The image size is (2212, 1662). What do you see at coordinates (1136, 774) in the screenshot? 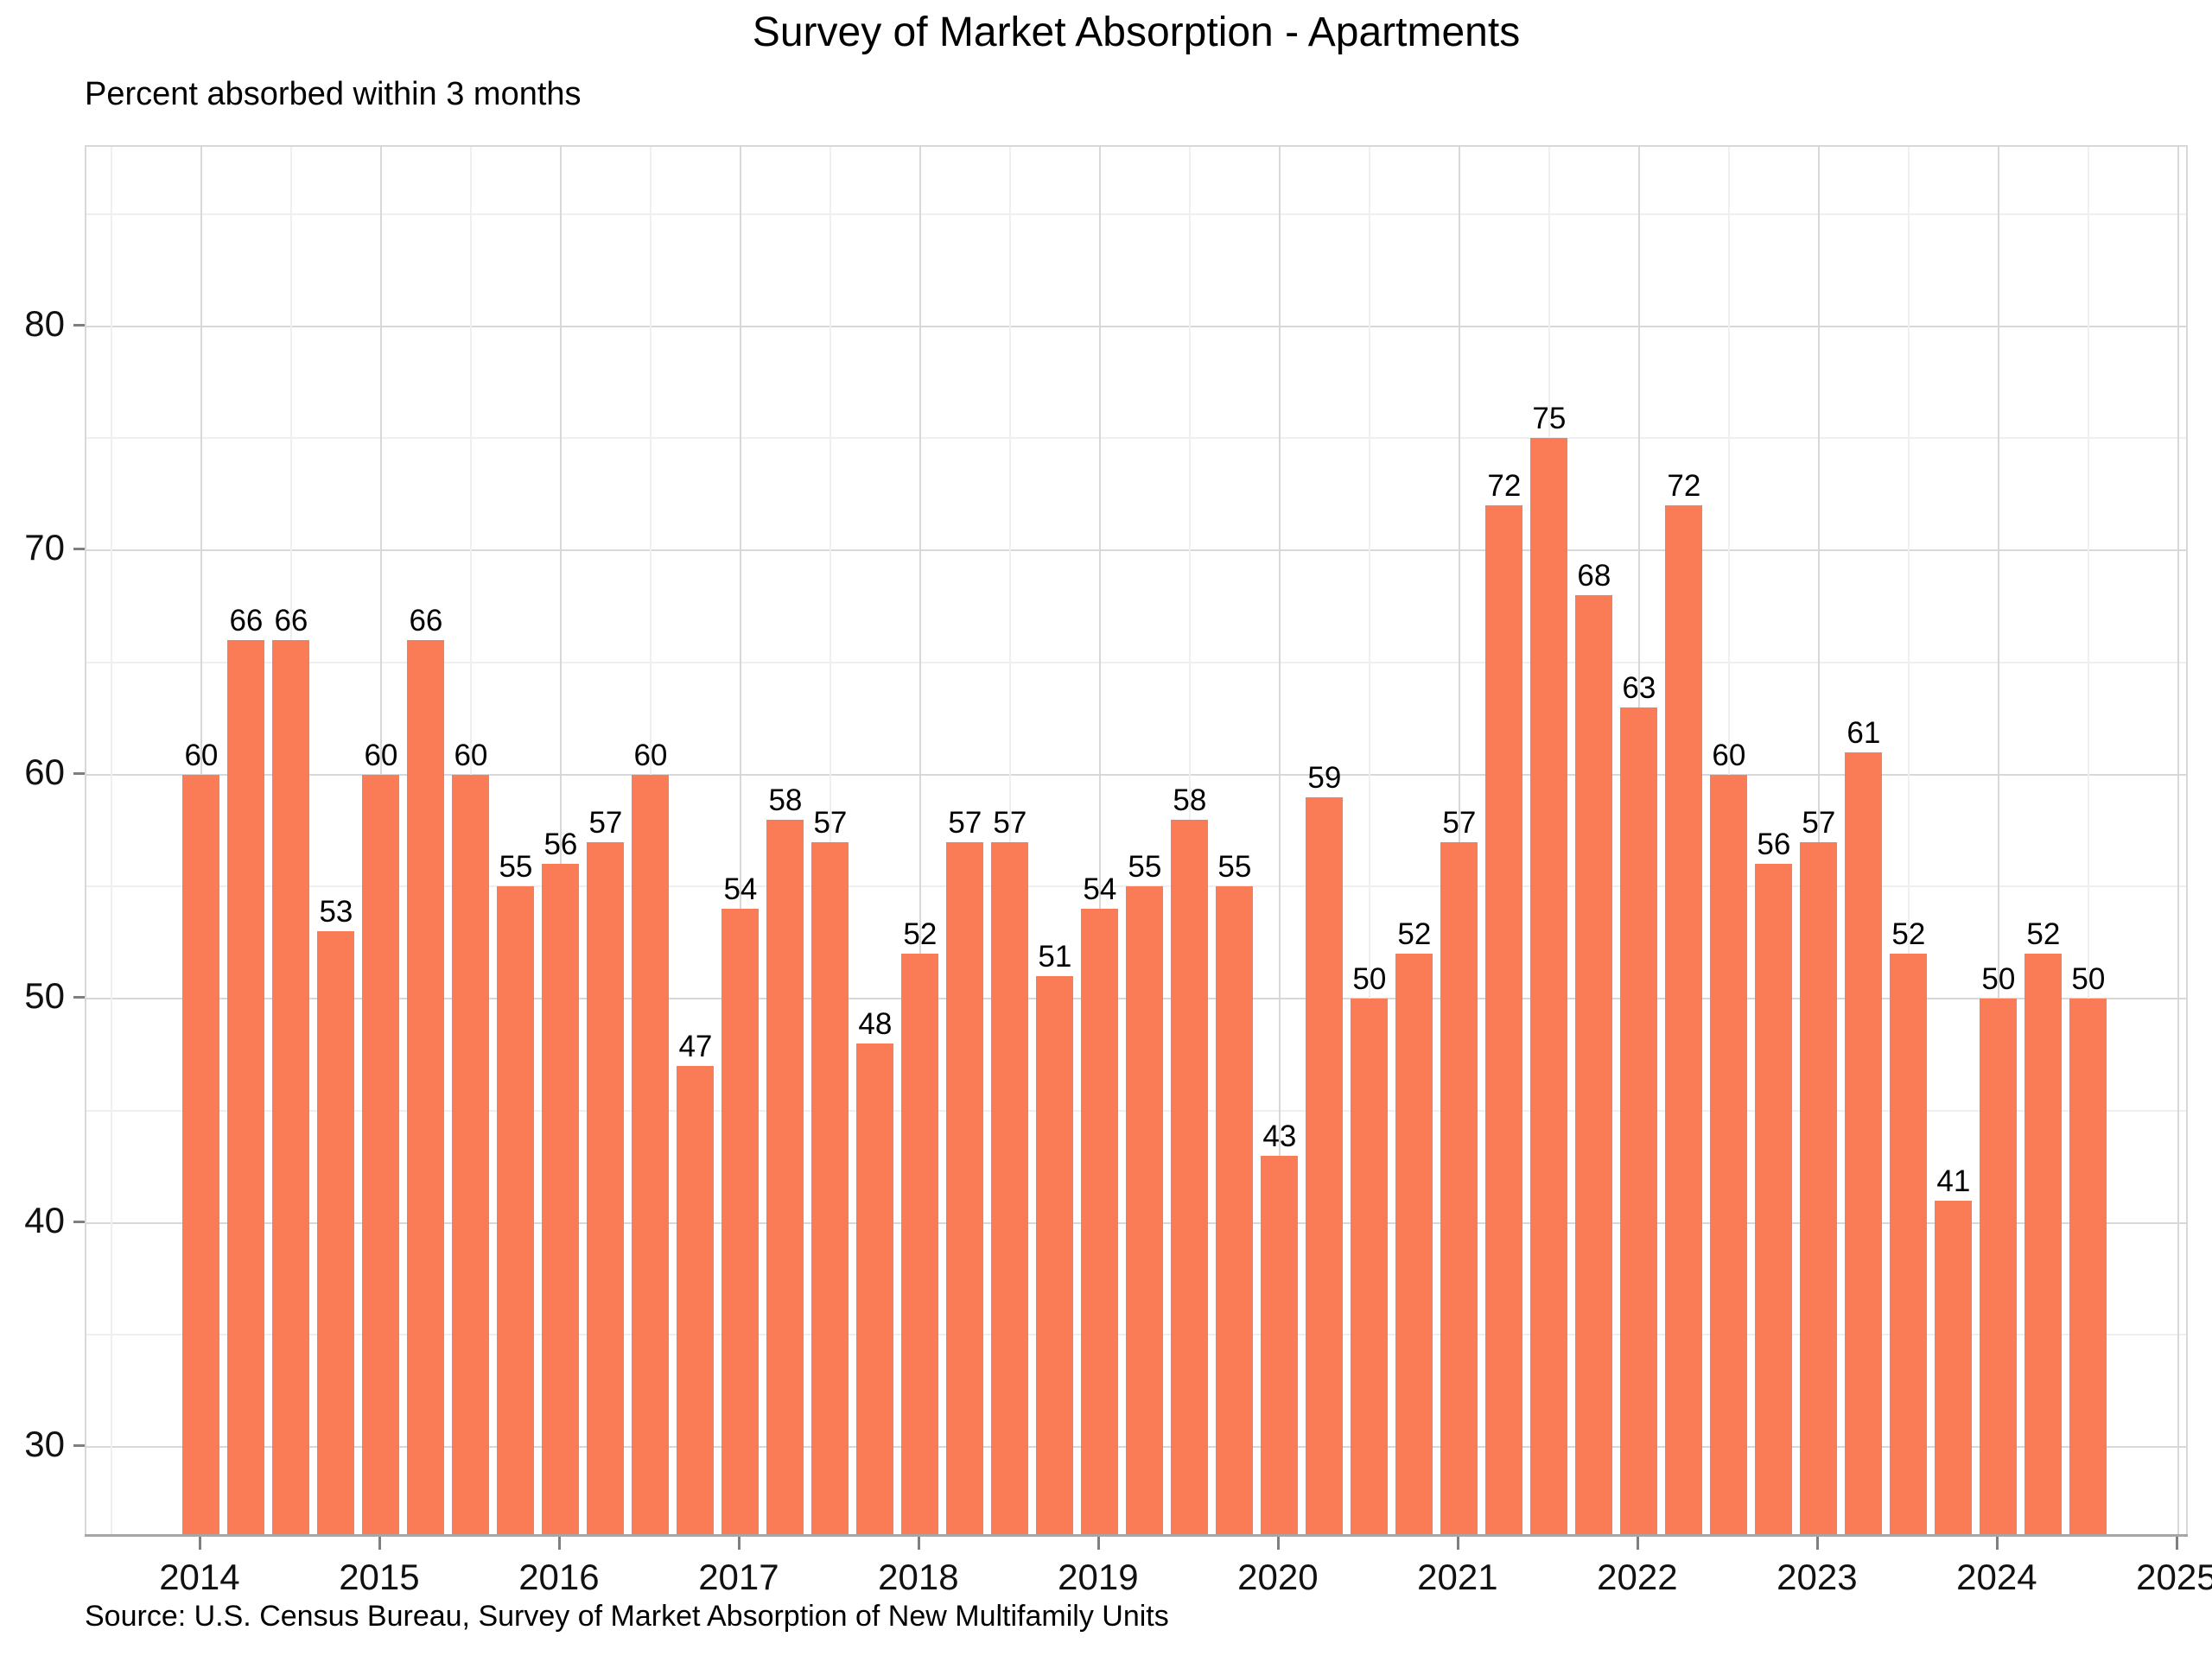
I see `h-gridline-major` at bounding box center [1136, 774].